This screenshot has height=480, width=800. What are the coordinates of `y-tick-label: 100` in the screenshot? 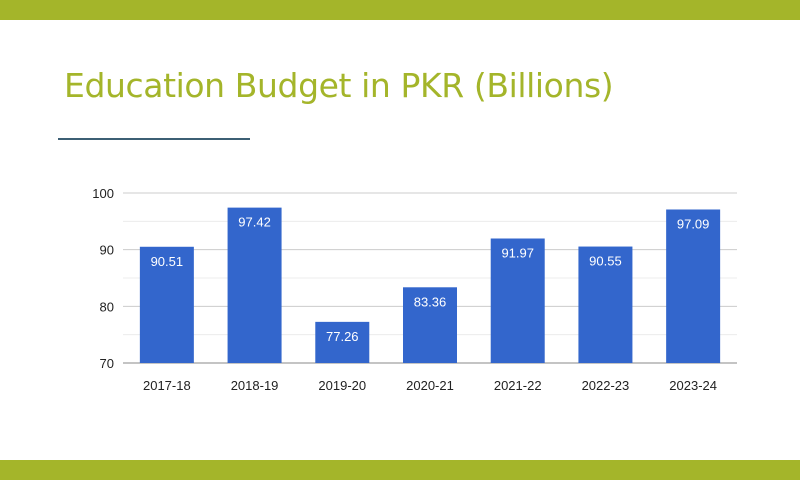 It's located at (103, 193).